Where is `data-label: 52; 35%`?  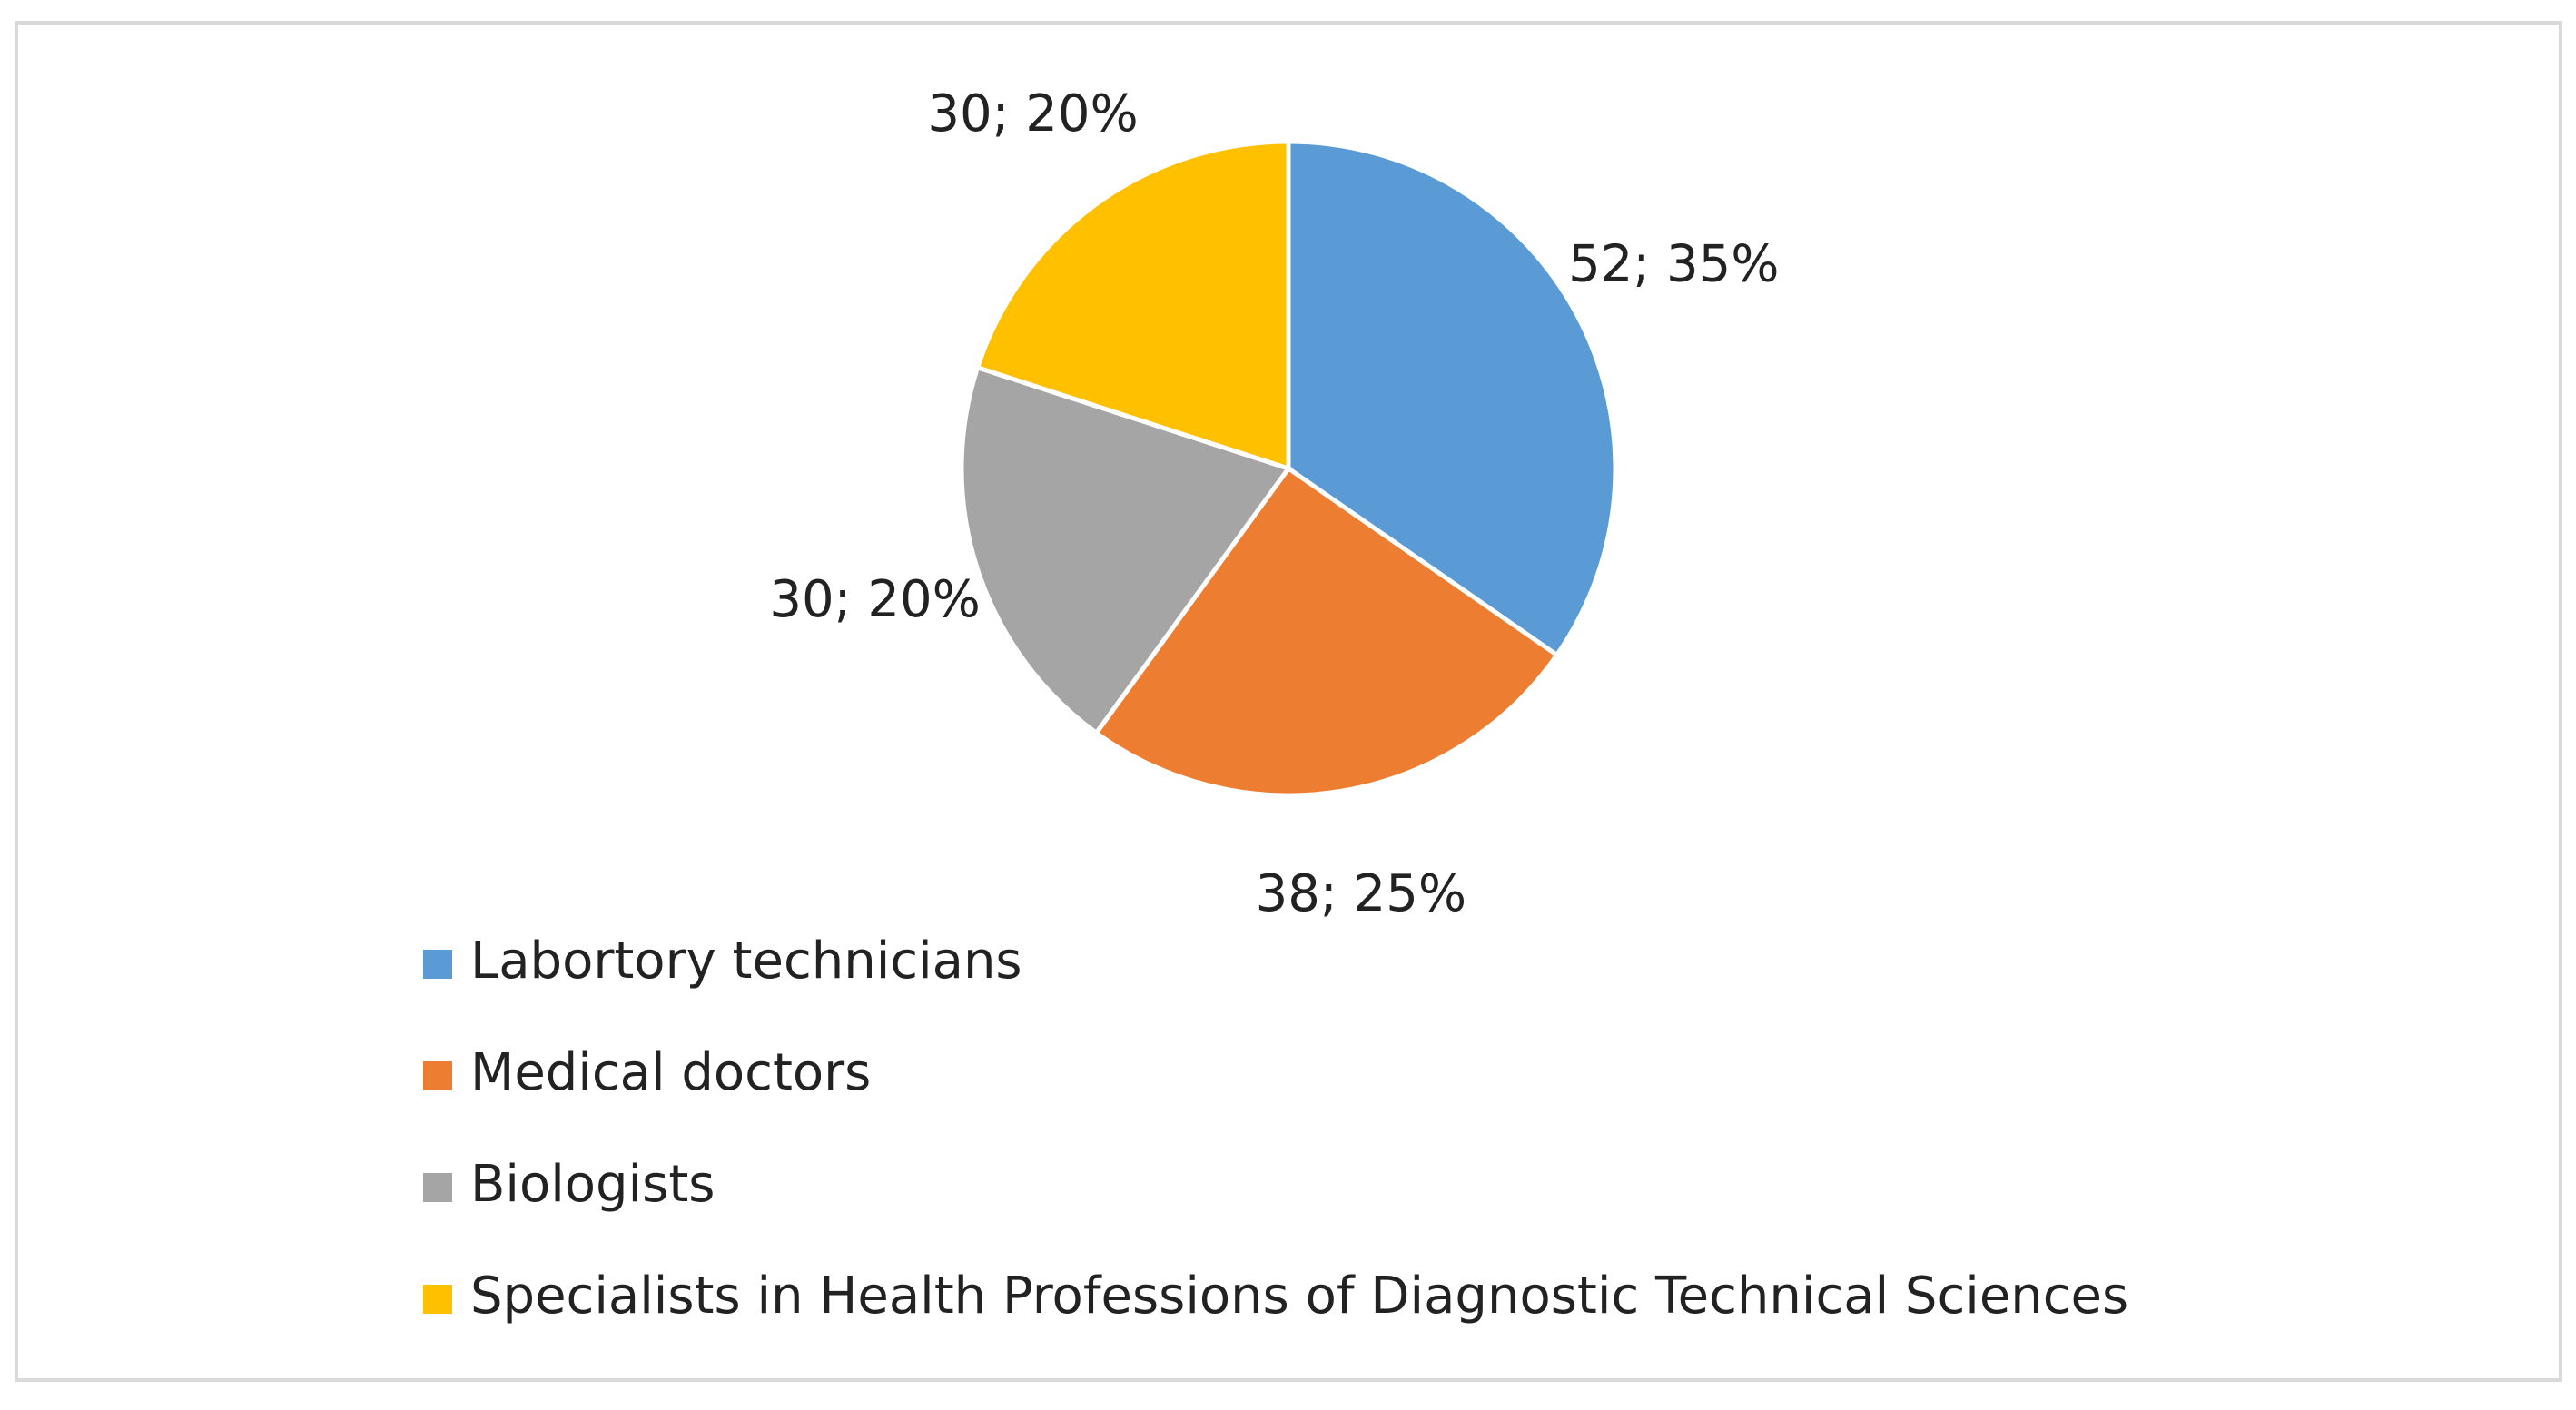 data-label: 52; 35% is located at coordinates (1673, 263).